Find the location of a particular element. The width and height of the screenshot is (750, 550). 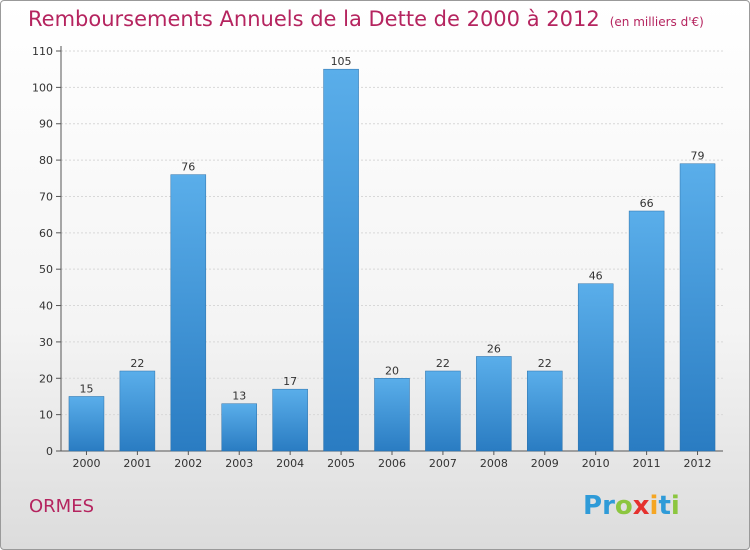

bar-value-label: 79 is located at coordinates (698, 156).